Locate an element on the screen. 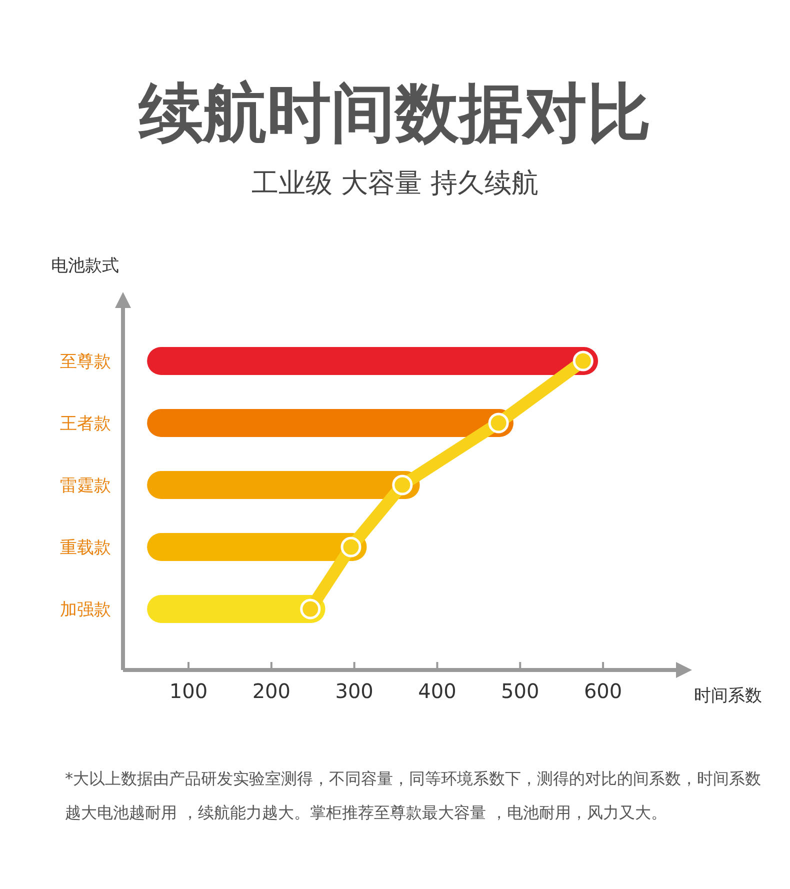 The height and width of the screenshot is (889, 790). y-axis-title: 电池款式 is located at coordinates (85, 266).